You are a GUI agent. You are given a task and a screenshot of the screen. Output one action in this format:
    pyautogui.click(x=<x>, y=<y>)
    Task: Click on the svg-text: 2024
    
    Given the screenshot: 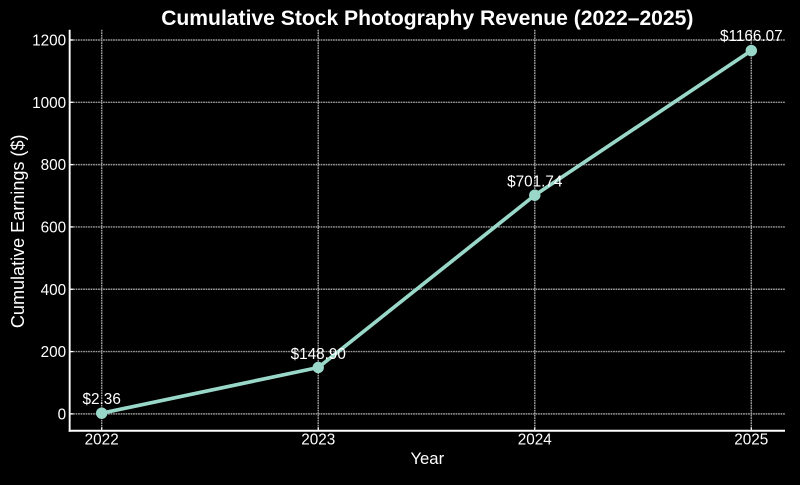 What is the action you would take?
    pyautogui.click(x=535, y=439)
    